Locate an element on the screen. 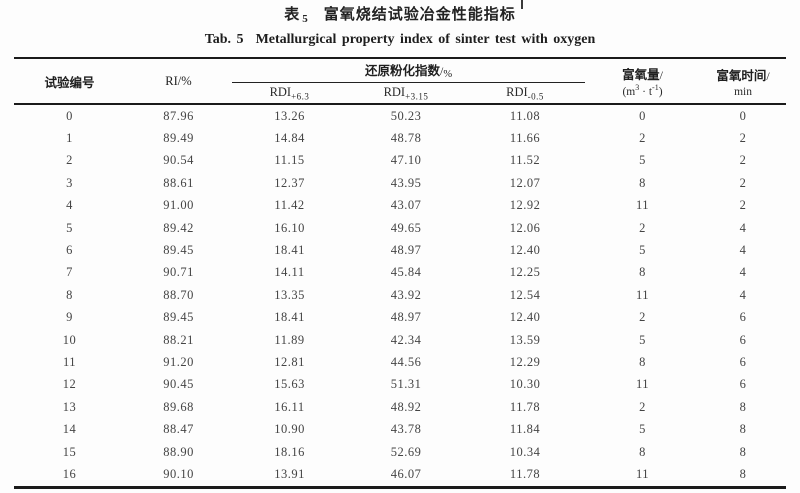 The image size is (800, 493). table-cell: 89.42 is located at coordinates (178, 227).